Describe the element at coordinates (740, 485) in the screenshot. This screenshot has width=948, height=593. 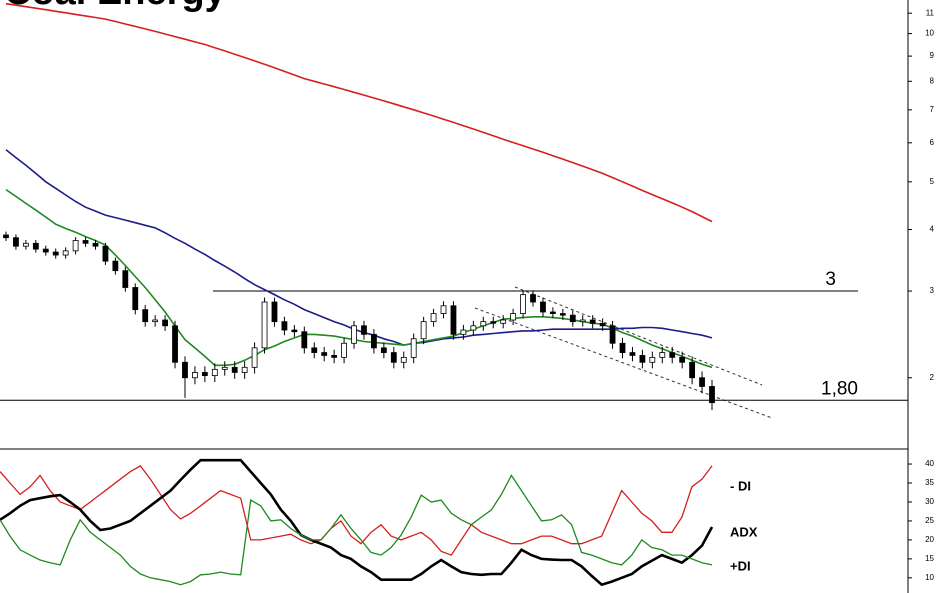
I see `legend-label: - DI` at that location.